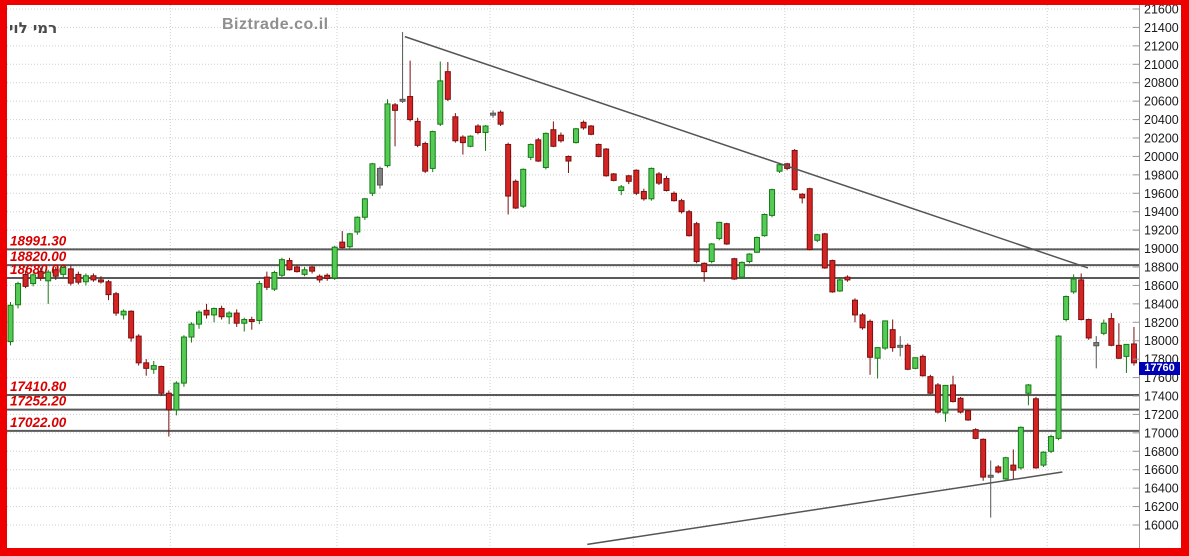 This screenshot has height=556, width=1189. I want to click on y-axis-tick-label: 20000, so click(1161, 157).